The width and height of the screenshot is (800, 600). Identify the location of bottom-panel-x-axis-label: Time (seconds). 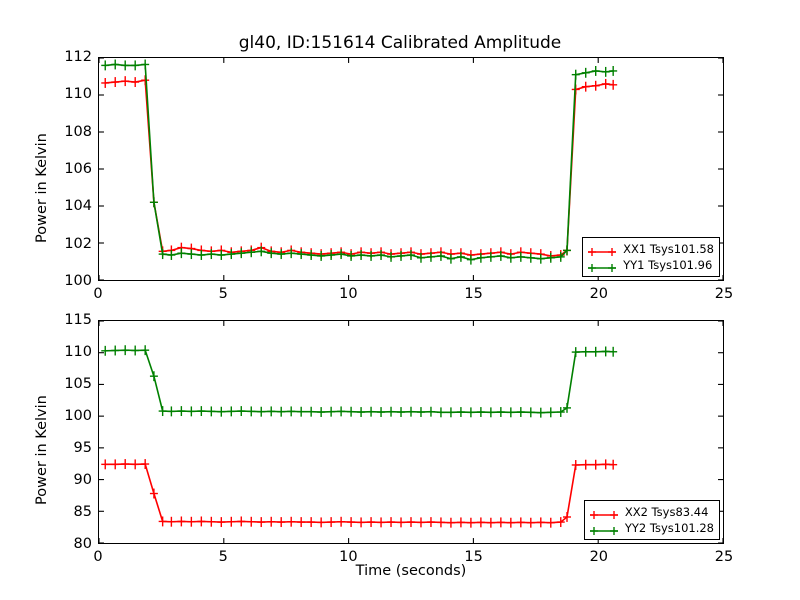
(411, 571).